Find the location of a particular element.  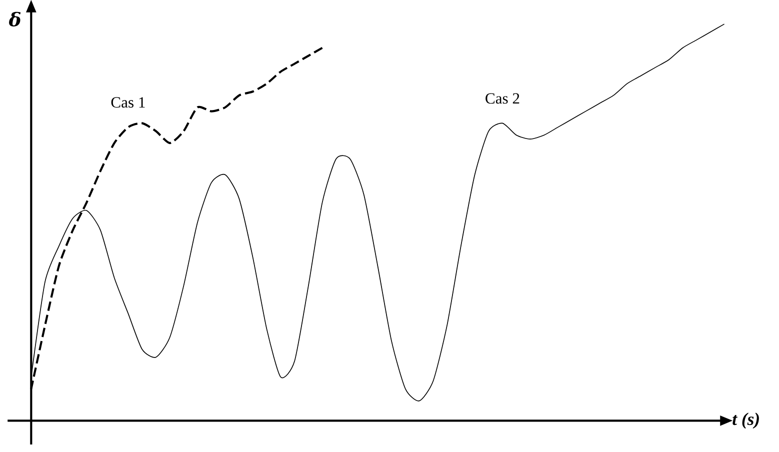

y-axis-title: δ is located at coordinates (15, 19).